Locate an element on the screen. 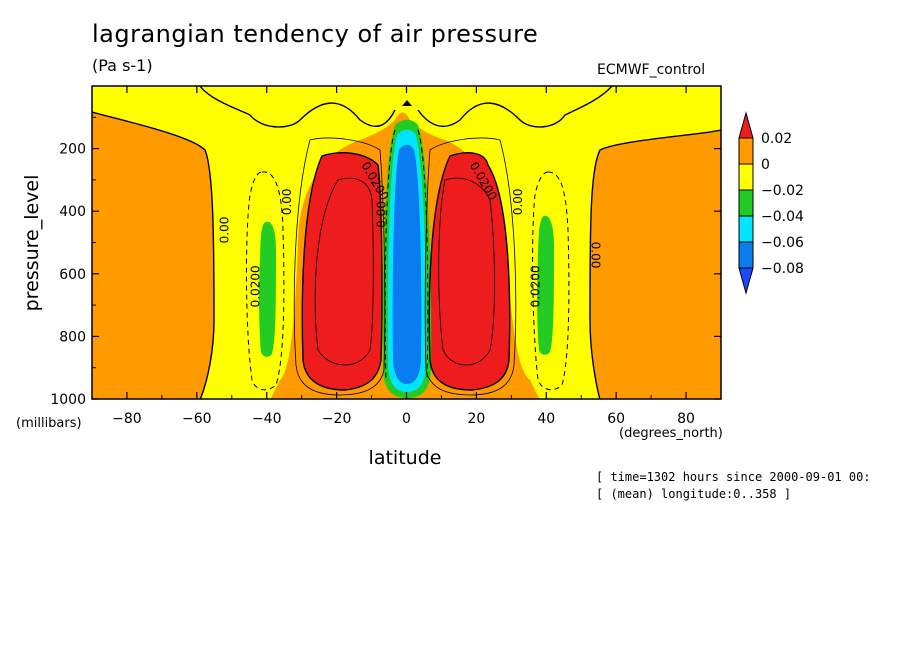  x-tick-label: 60 is located at coordinates (616, 419).